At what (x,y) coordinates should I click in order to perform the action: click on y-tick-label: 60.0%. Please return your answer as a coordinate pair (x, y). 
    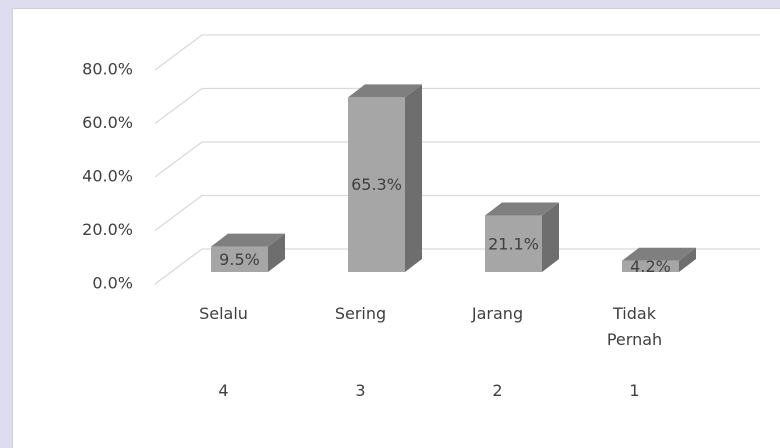
    Looking at the image, I should click on (107, 122).